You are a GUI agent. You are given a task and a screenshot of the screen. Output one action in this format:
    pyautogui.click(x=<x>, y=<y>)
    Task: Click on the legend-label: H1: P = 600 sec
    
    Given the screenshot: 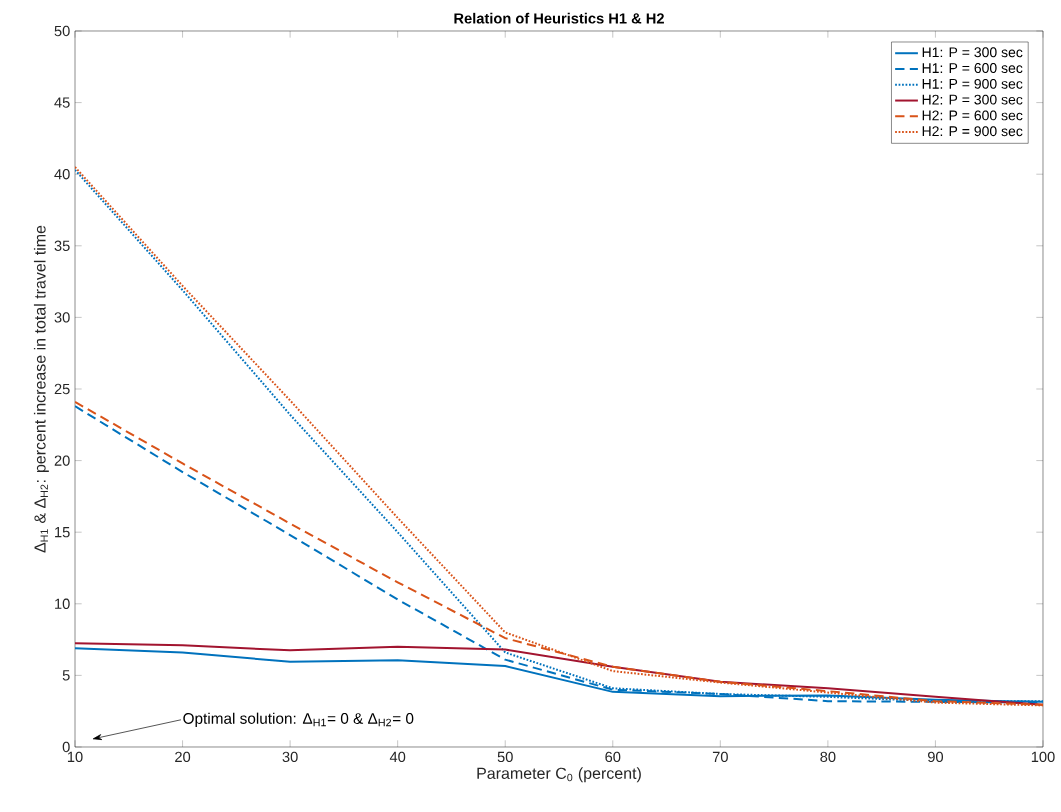 What is the action you would take?
    pyautogui.click(x=972, y=68)
    